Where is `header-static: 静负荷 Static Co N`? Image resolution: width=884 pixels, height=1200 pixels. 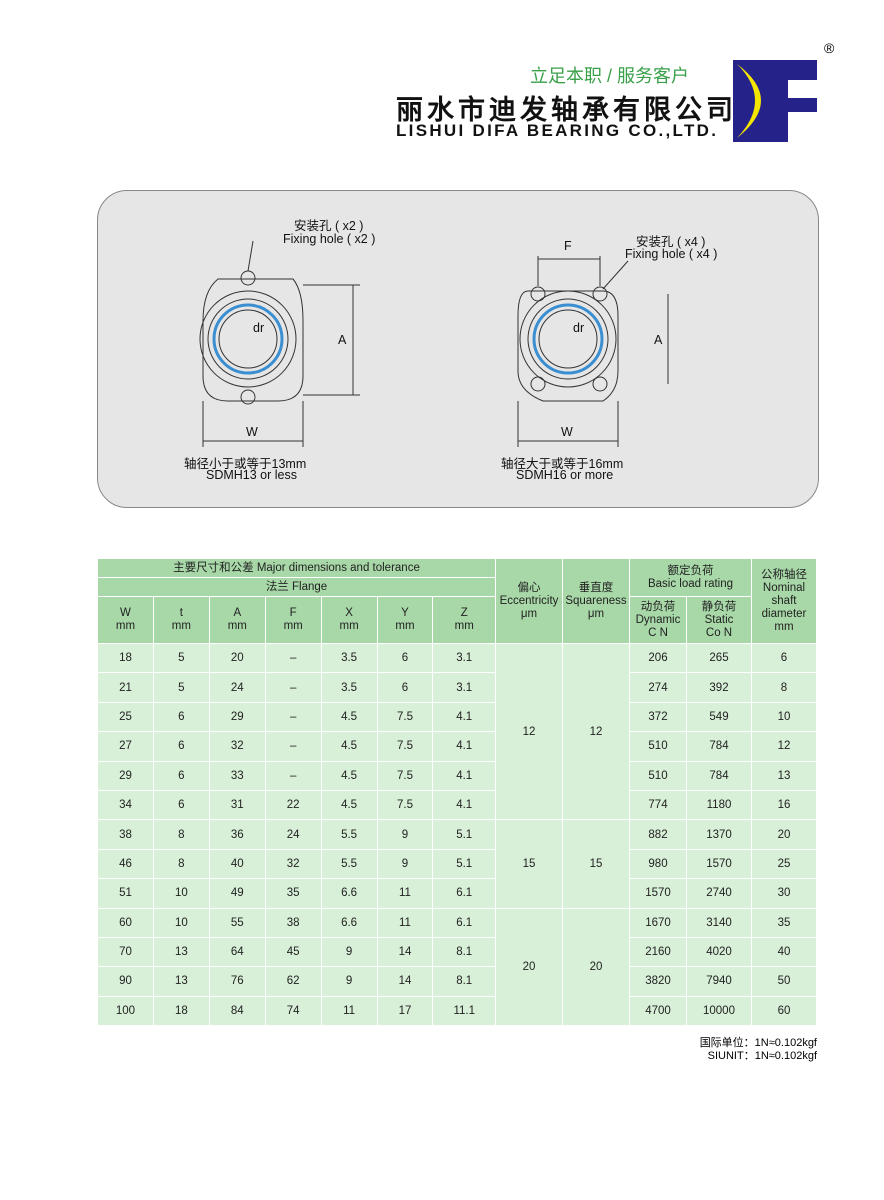 header-static: 静负荷 Static Co N is located at coordinates (719, 620).